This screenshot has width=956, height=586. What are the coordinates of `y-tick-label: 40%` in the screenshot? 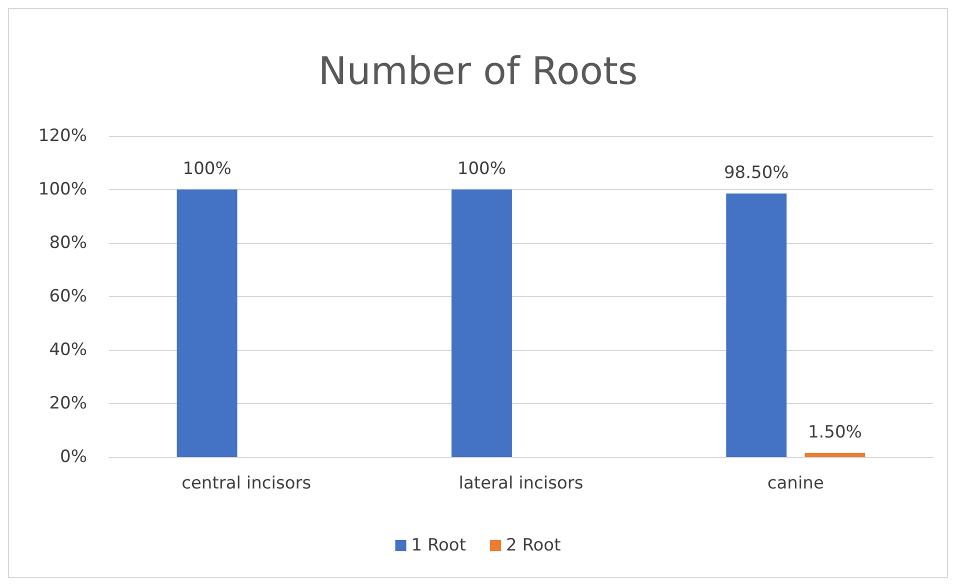 It's located at (68, 350).